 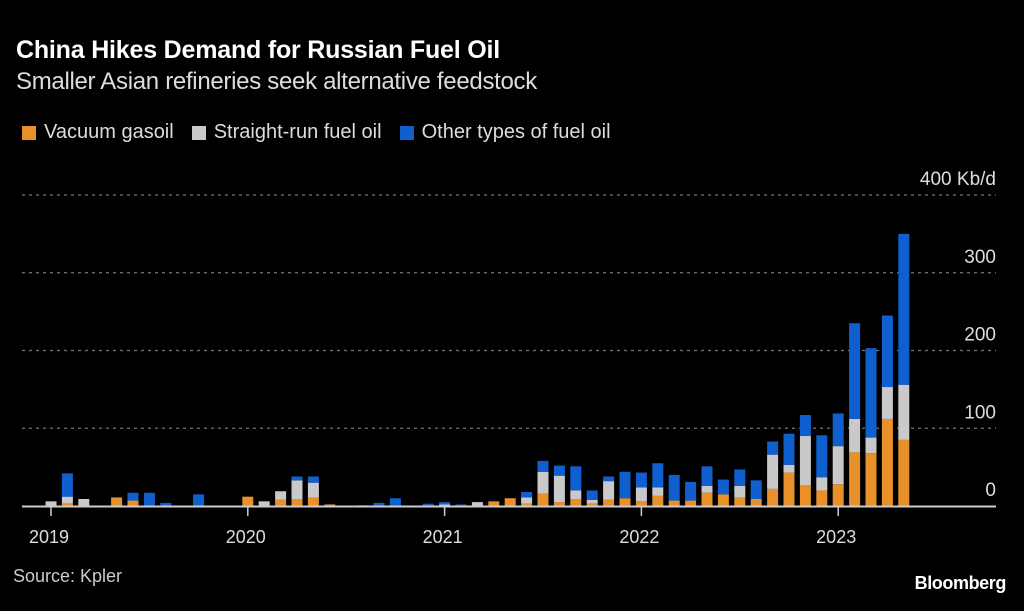 I want to click on y-tick-label-200: 200, so click(x=980, y=335).